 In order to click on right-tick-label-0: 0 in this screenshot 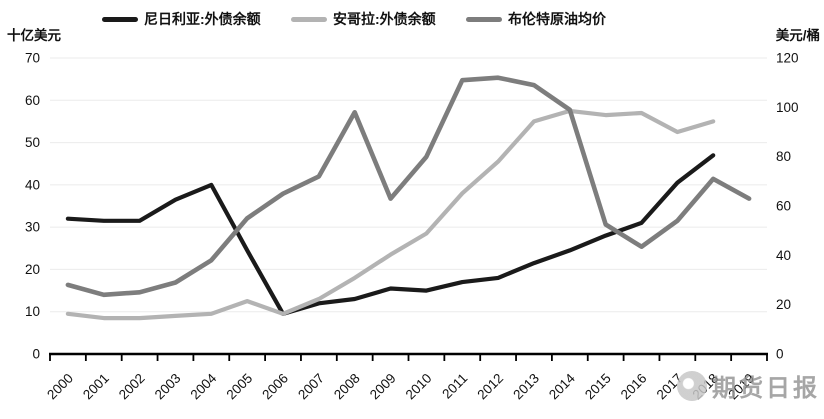, I will do `click(780, 354)`.